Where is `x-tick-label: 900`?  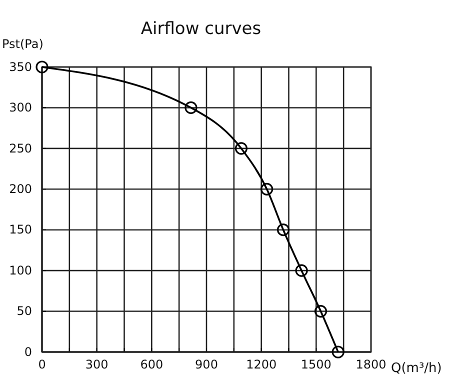
x-tick-label: 900 is located at coordinates (206, 365).